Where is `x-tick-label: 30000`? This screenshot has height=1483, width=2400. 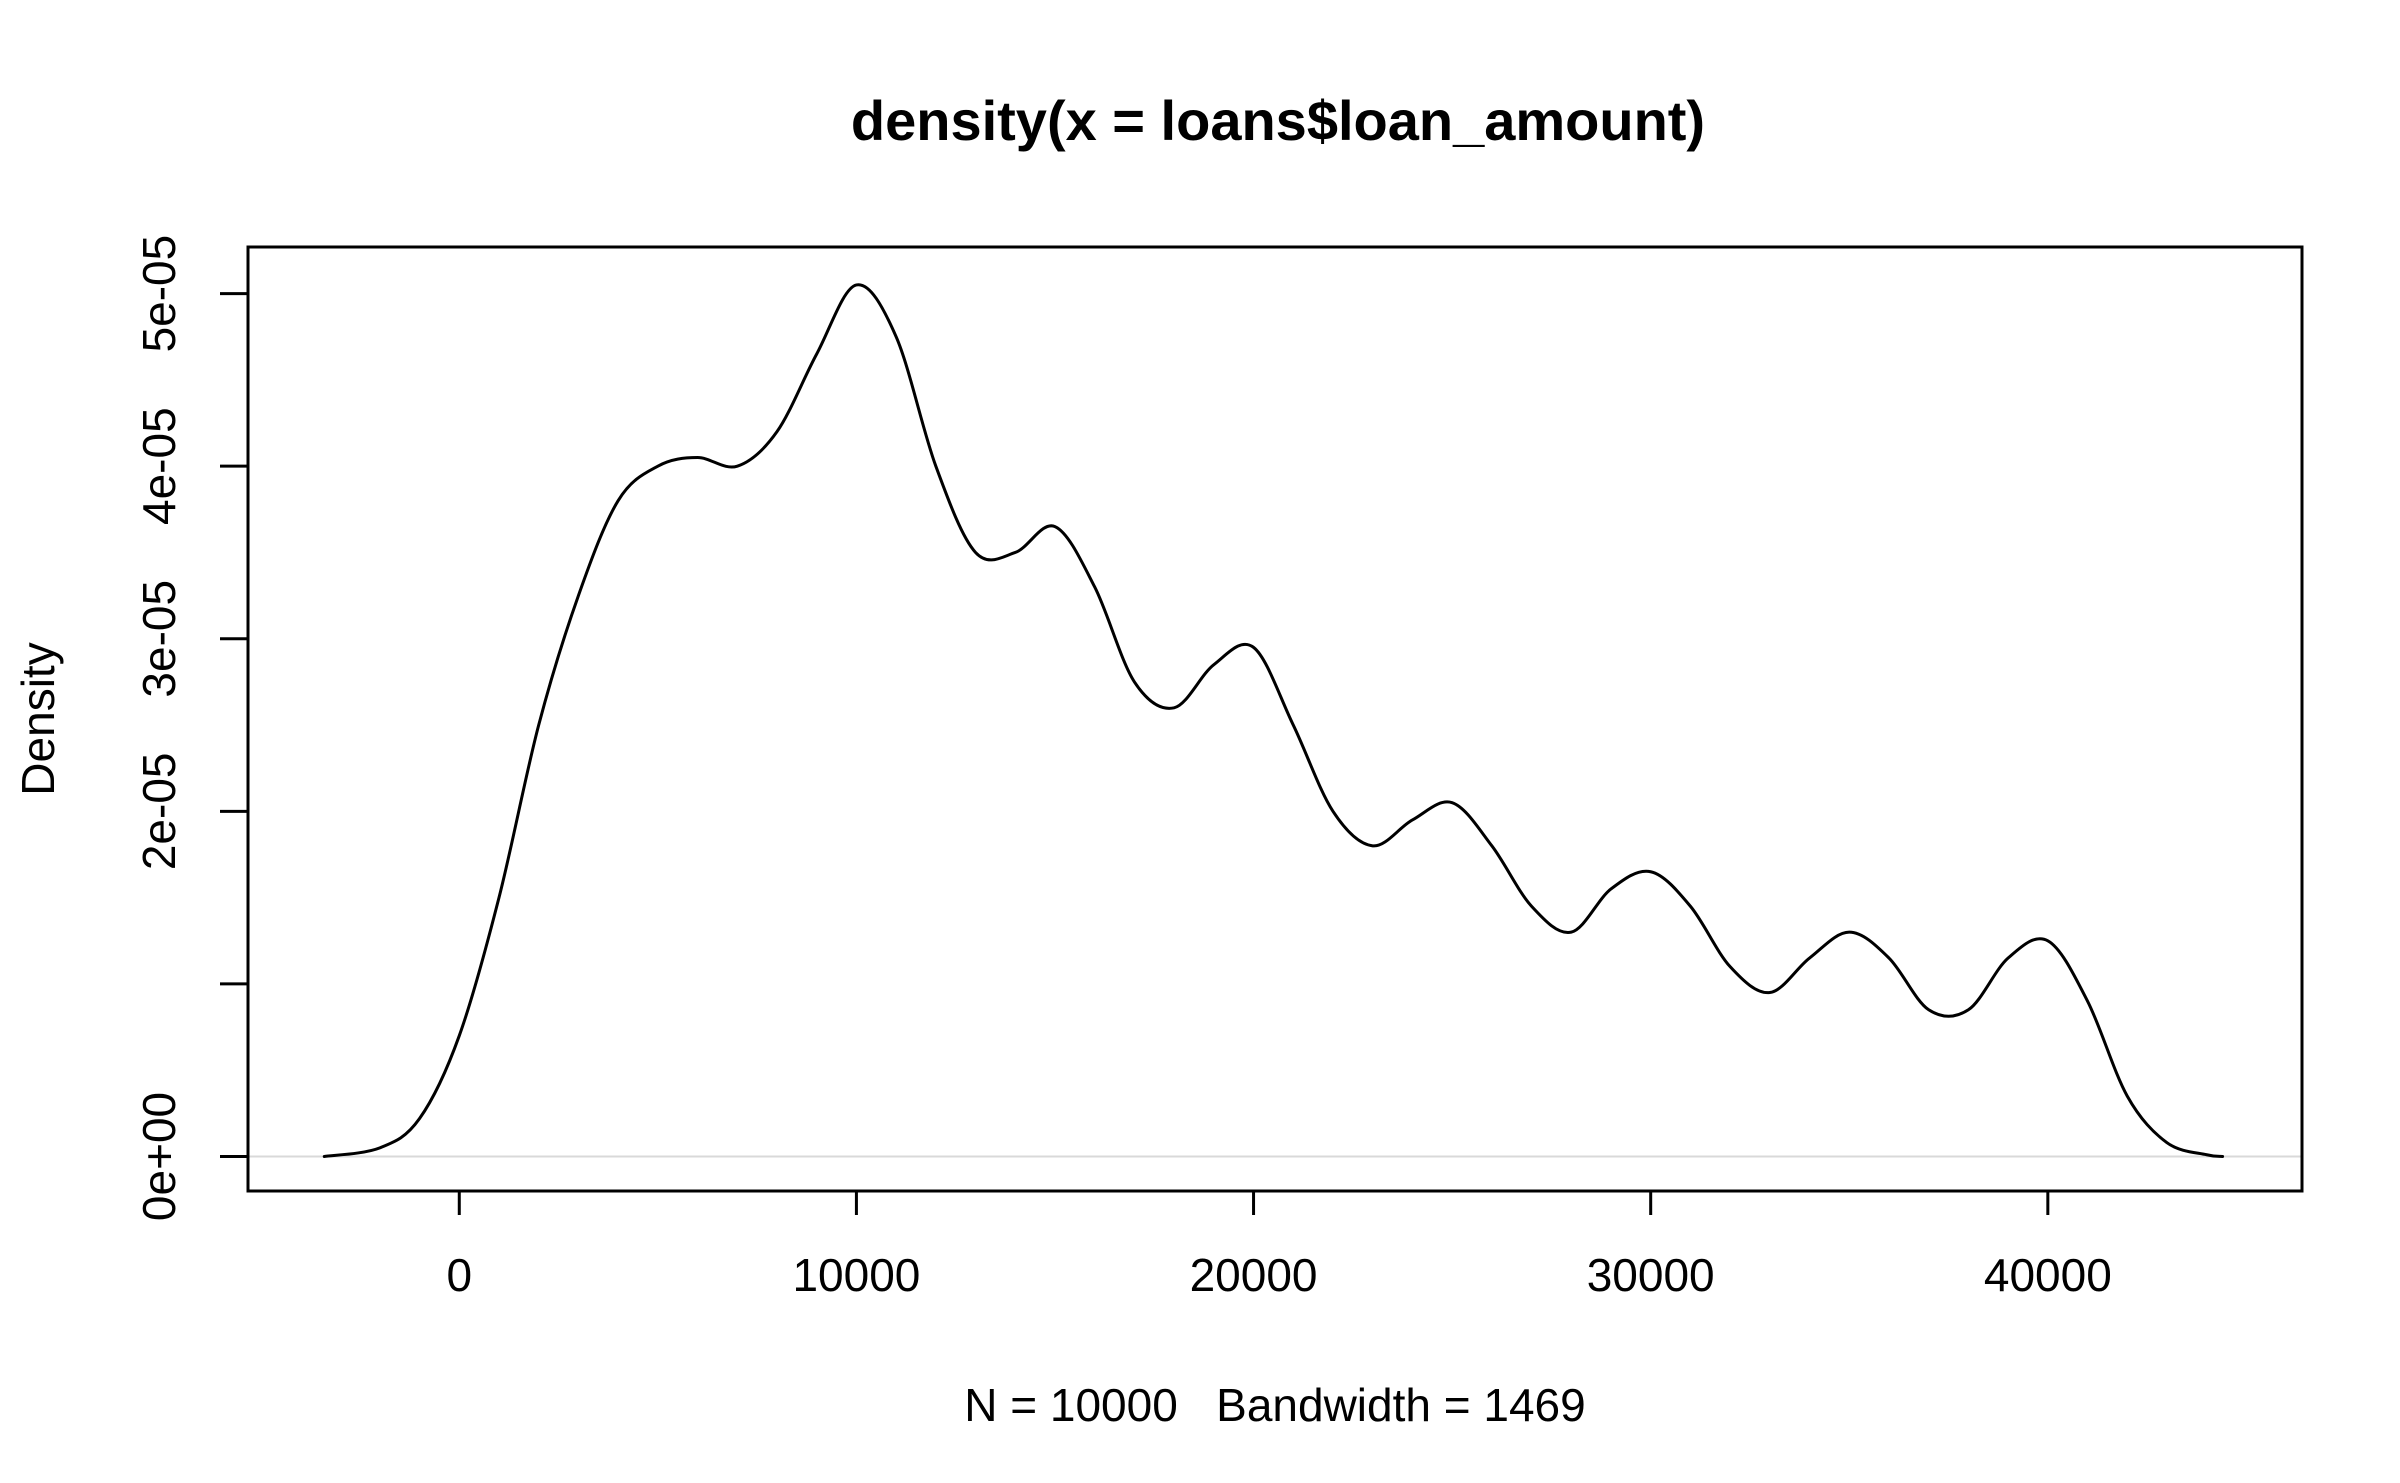
x-tick-label: 30000 is located at coordinates (1651, 1275).